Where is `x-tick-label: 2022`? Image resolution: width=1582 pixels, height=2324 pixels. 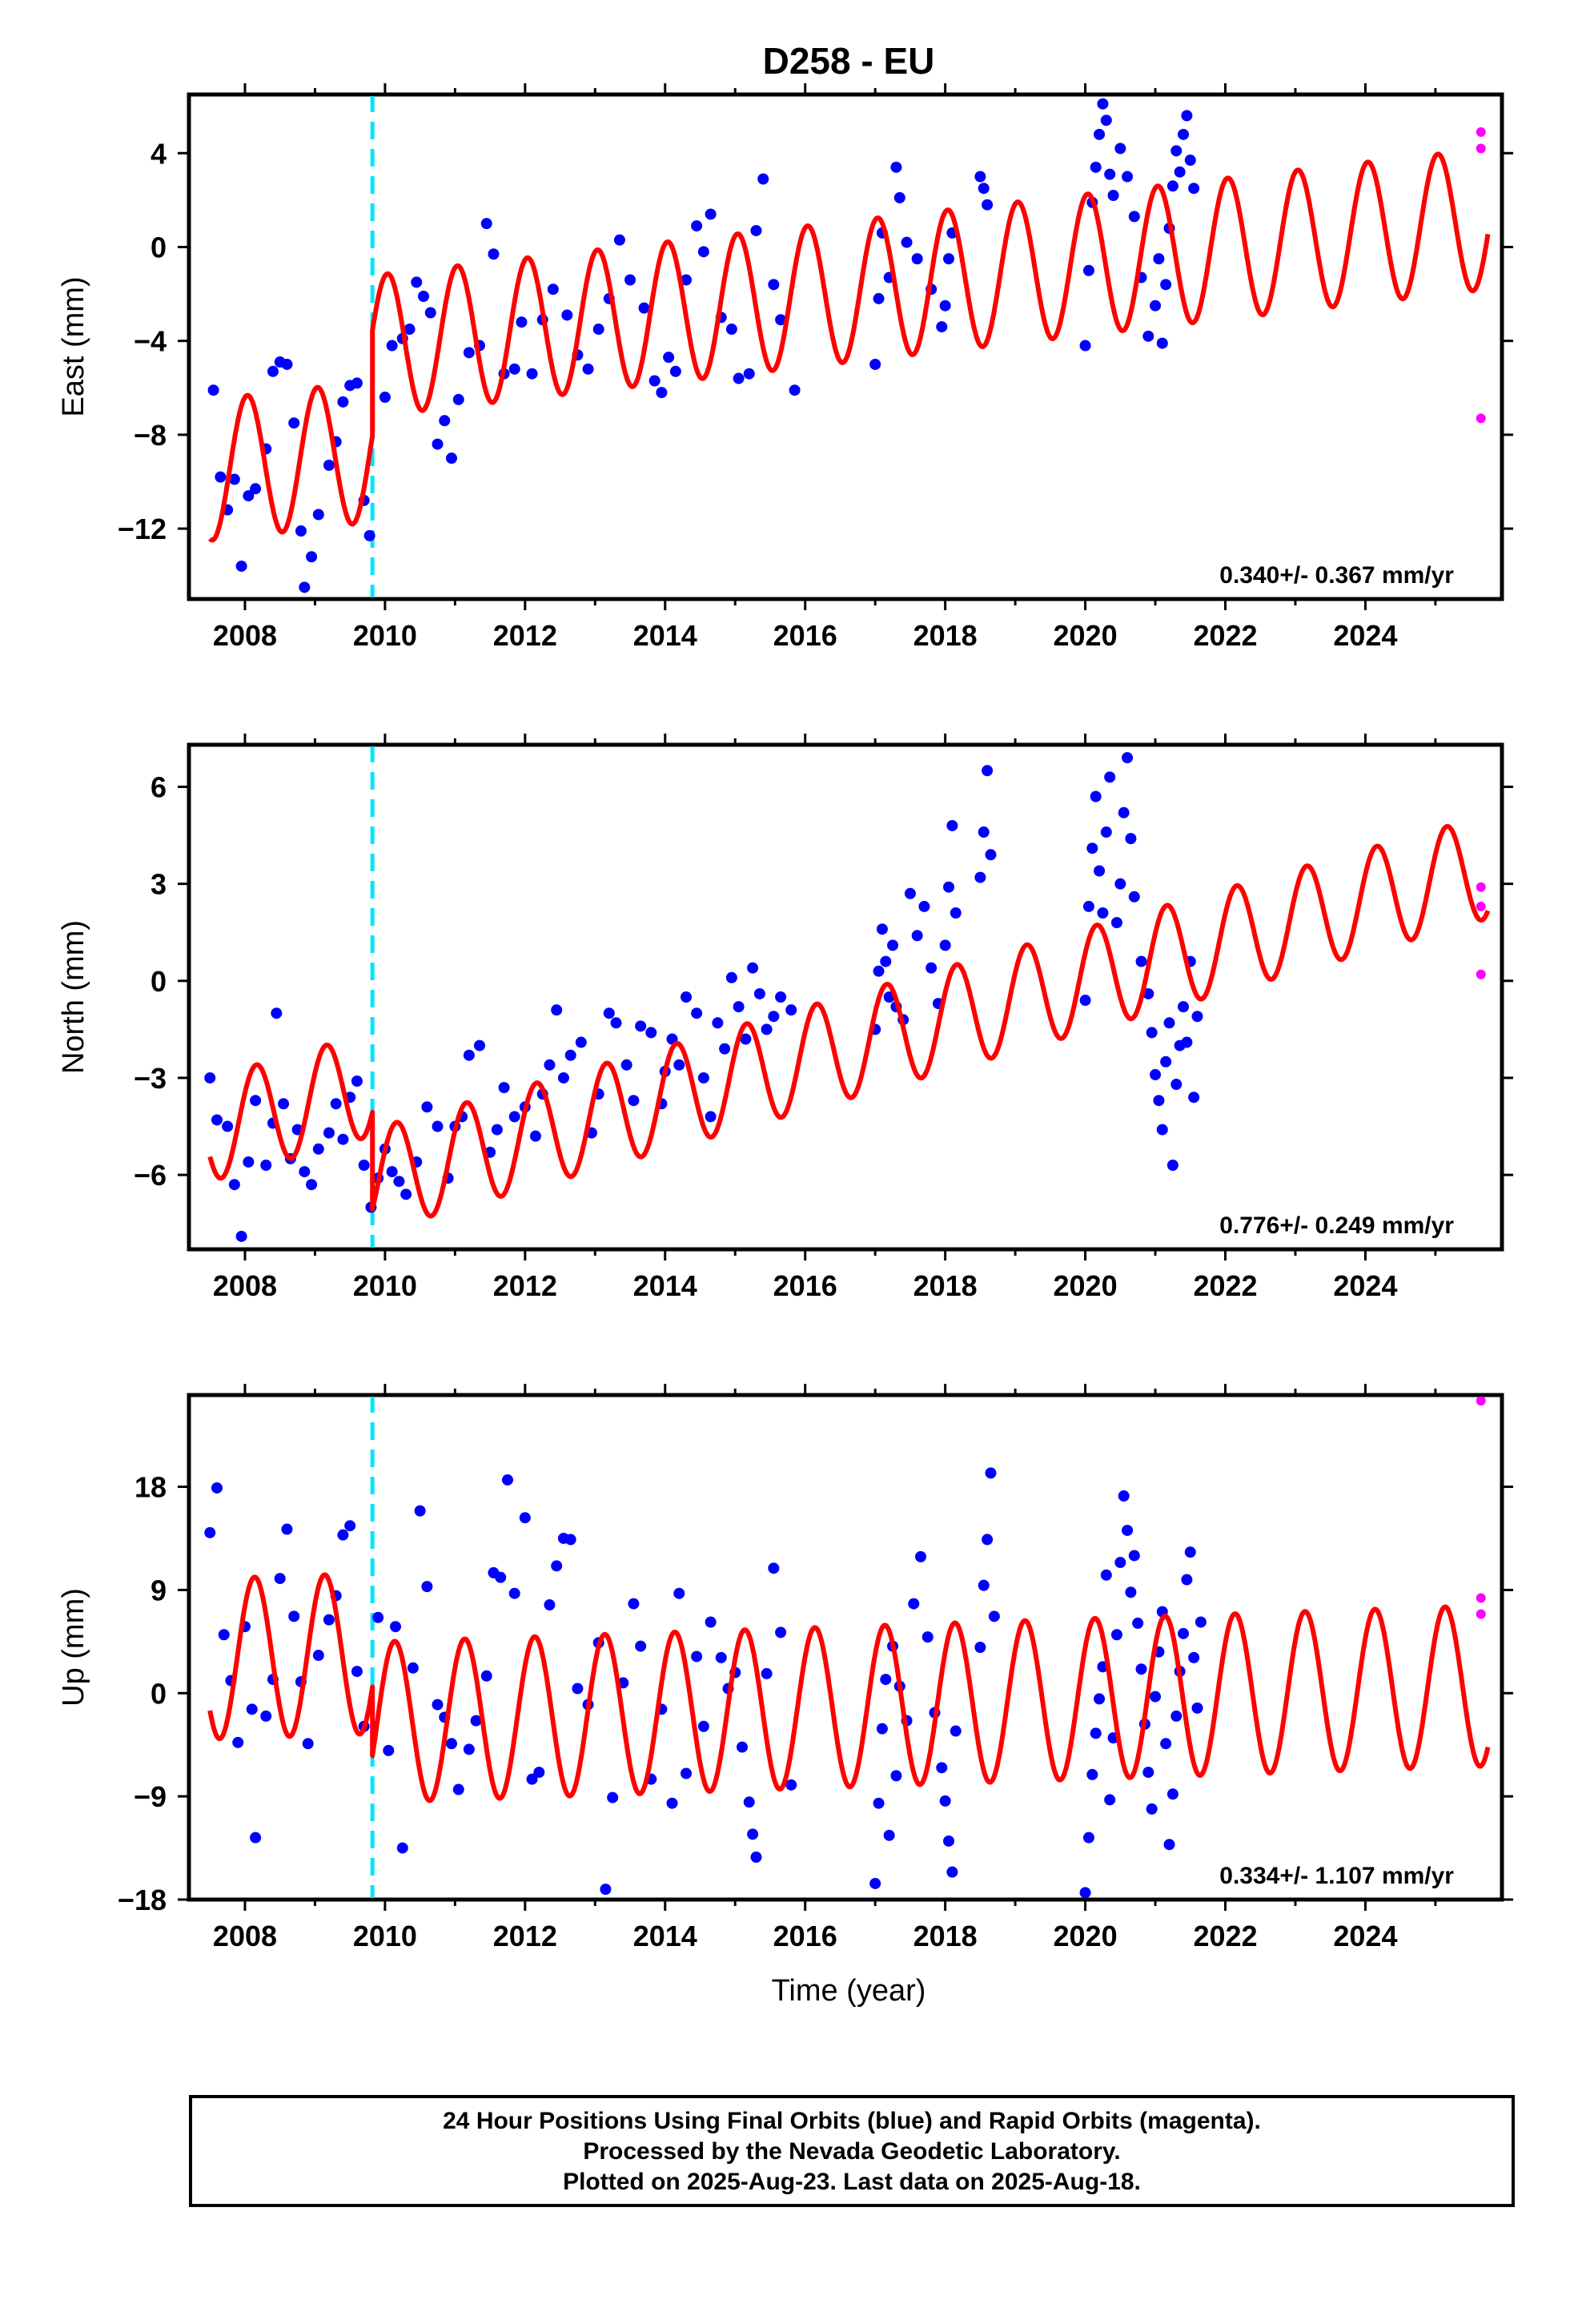 x-tick-label: 2022 is located at coordinates (1225, 1285).